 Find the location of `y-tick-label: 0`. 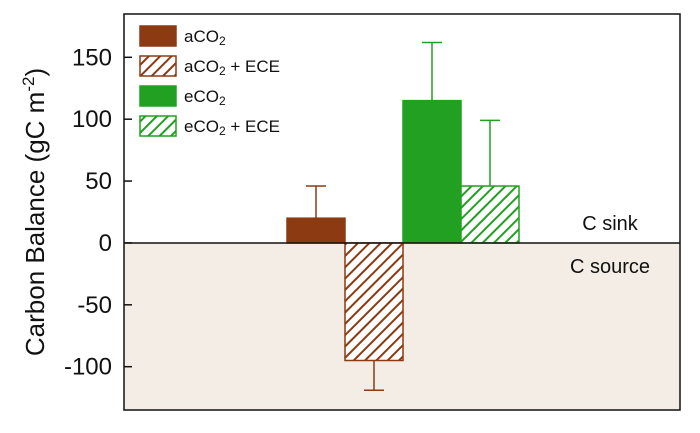

y-tick-label: 0 is located at coordinates (105, 243).